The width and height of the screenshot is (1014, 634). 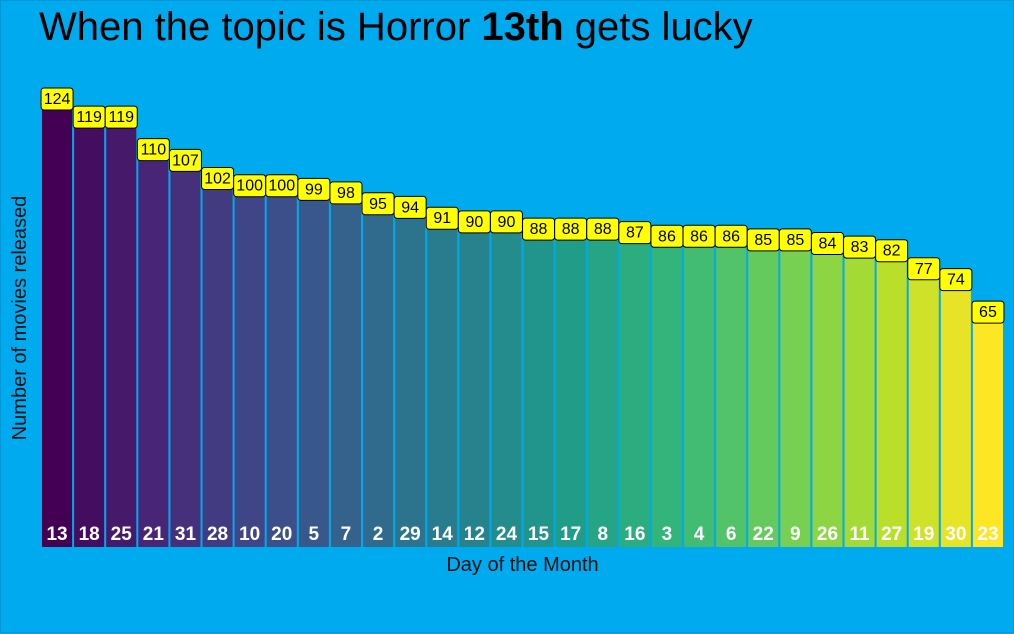 What do you see at coordinates (522, 27) in the screenshot?
I see `chart-title-emphasis: 13th` at bounding box center [522, 27].